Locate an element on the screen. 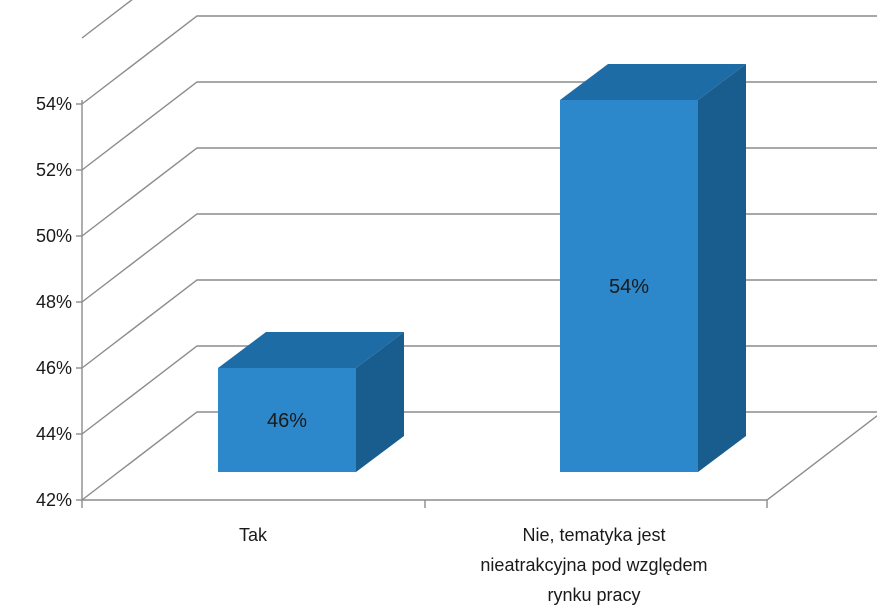  y-tick-label: 52% is located at coordinates (54, 170).